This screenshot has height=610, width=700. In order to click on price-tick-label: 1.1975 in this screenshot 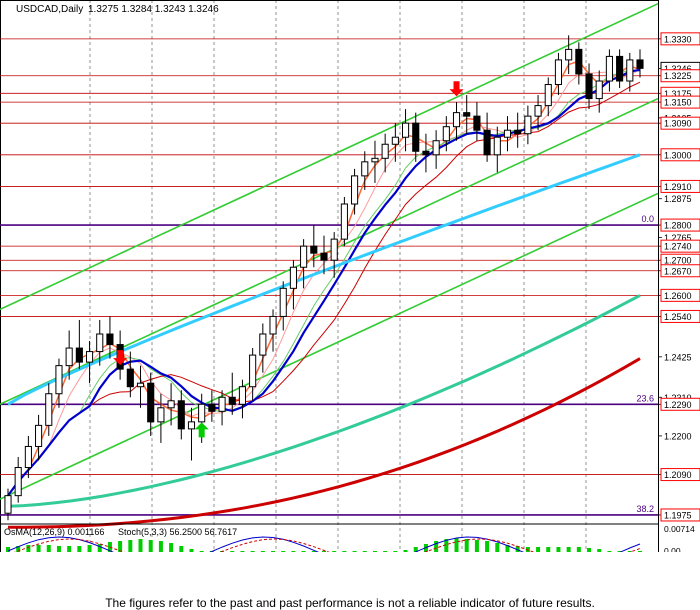, I will do `click(678, 515)`.